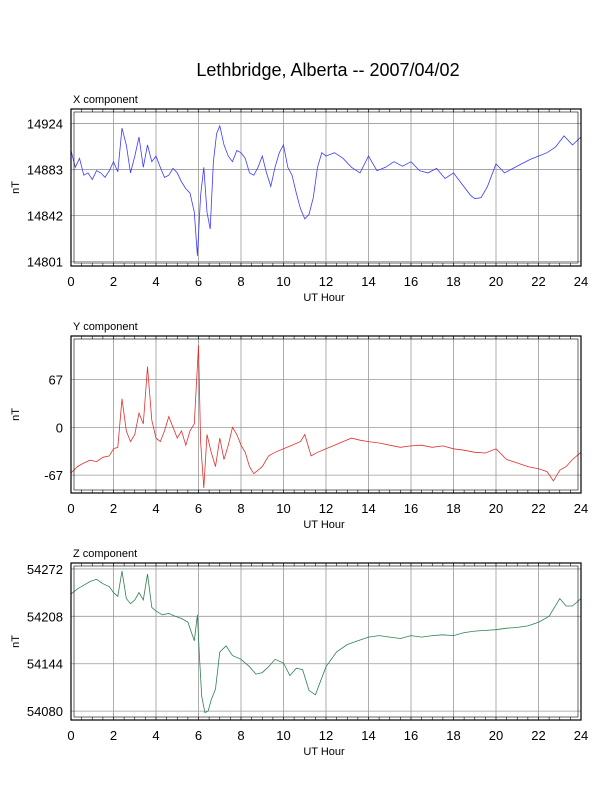 Image resolution: width=612 pixels, height=792 pixels. What do you see at coordinates (53, 475) in the screenshot?
I see `y-tick-label: -67` at bounding box center [53, 475].